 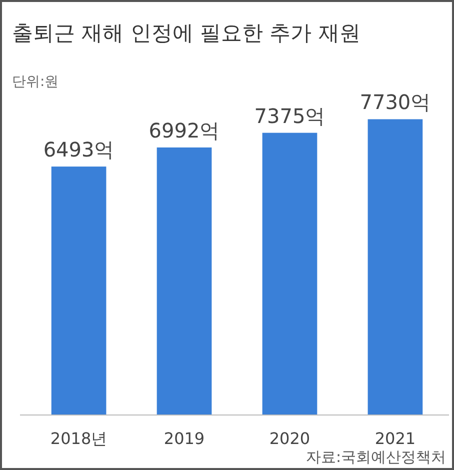 I want to click on x-tick-label: 2020, so click(x=289, y=438).